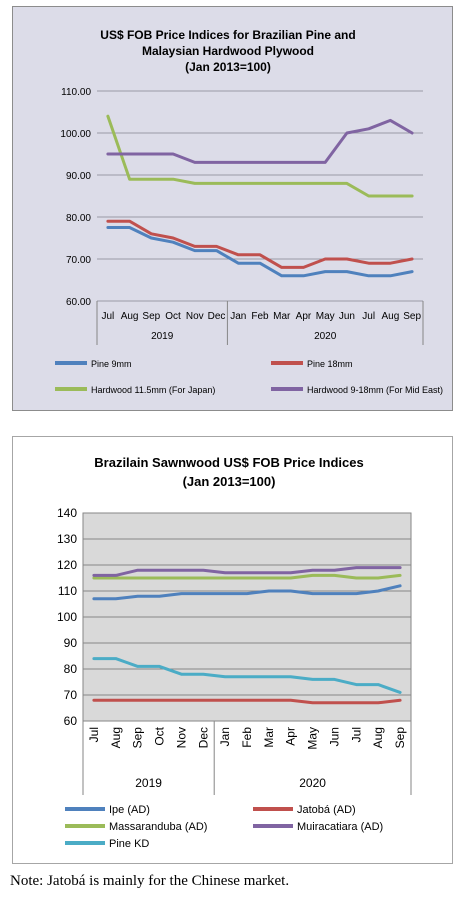 The image size is (465, 899). What do you see at coordinates (67, 565) in the screenshot?
I see `y-tick-label: 120` at bounding box center [67, 565].